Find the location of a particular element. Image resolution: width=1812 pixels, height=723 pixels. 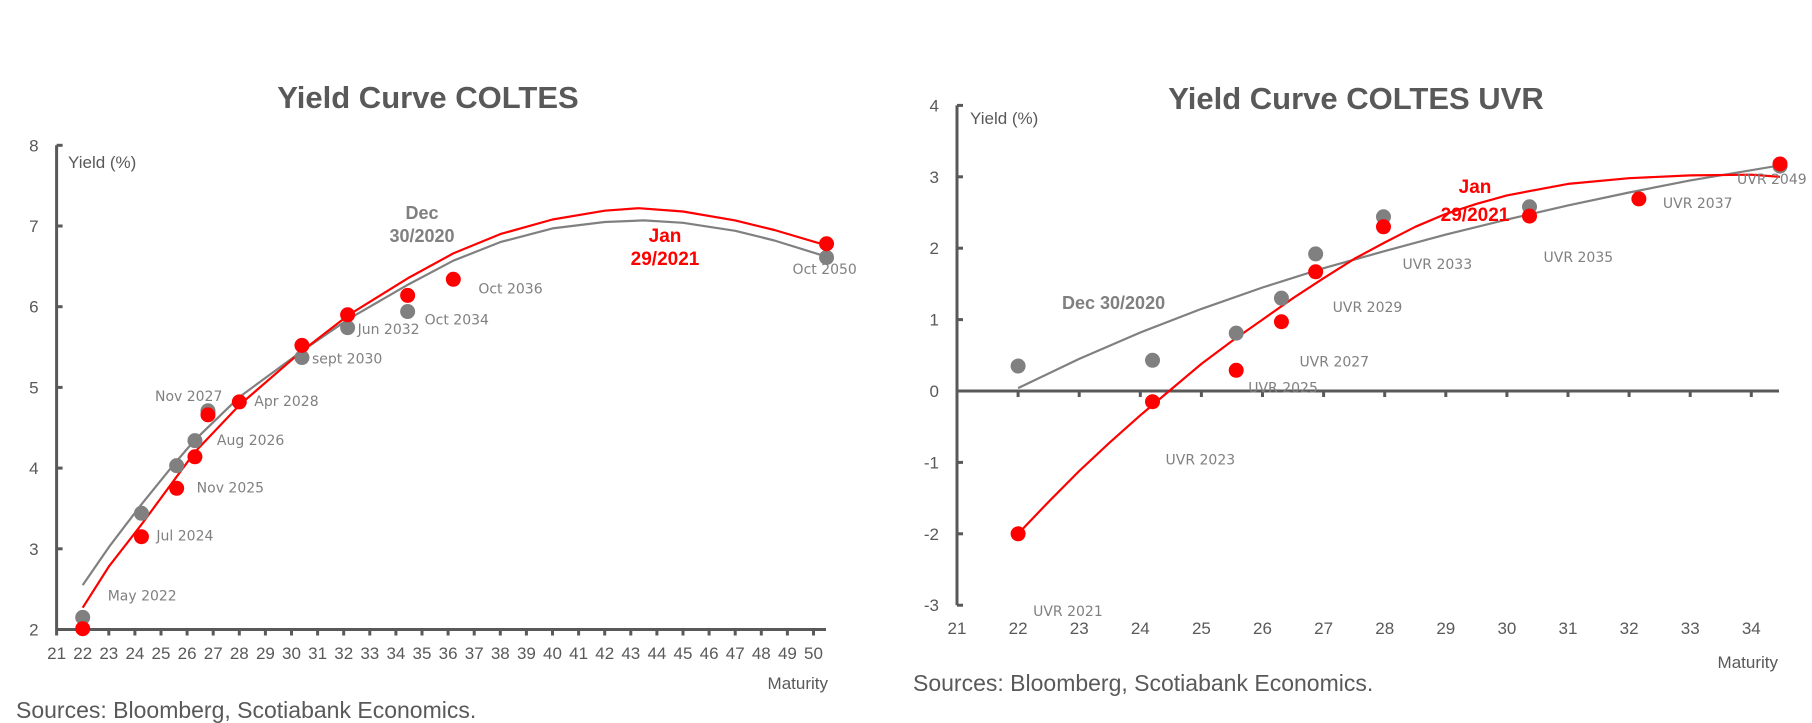

chart-title: Yield Curve COLTES is located at coordinates (427, 97).